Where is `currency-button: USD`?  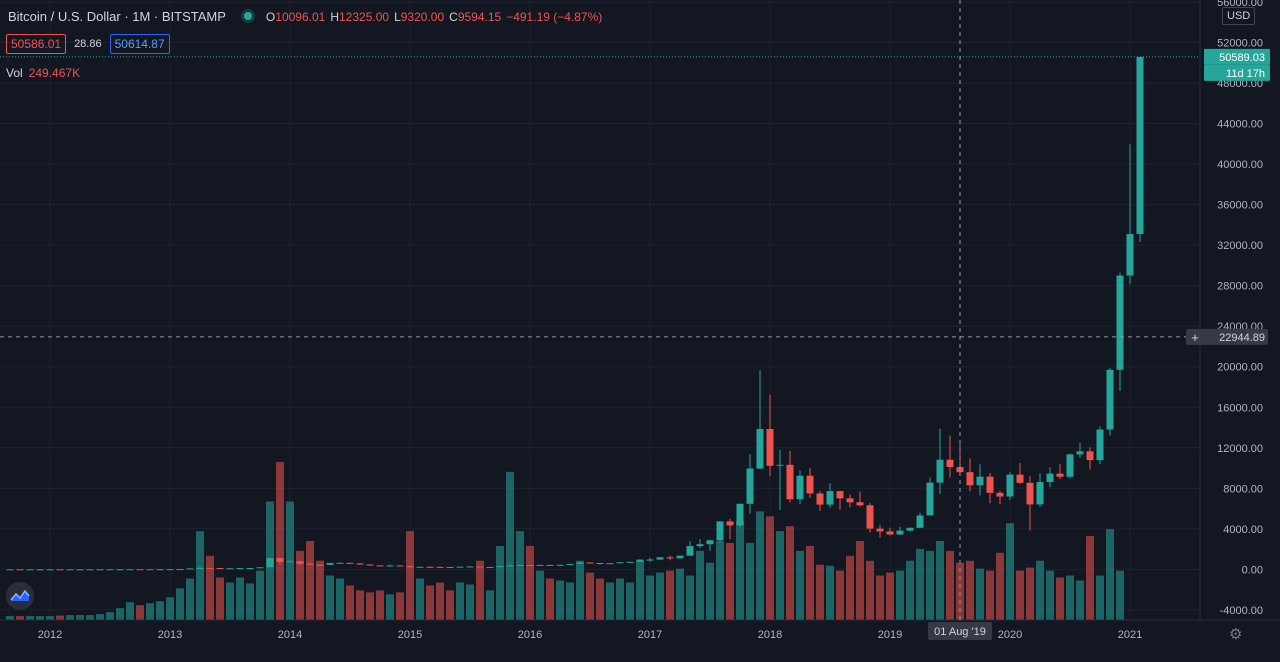
currency-button: USD is located at coordinates (1239, 16).